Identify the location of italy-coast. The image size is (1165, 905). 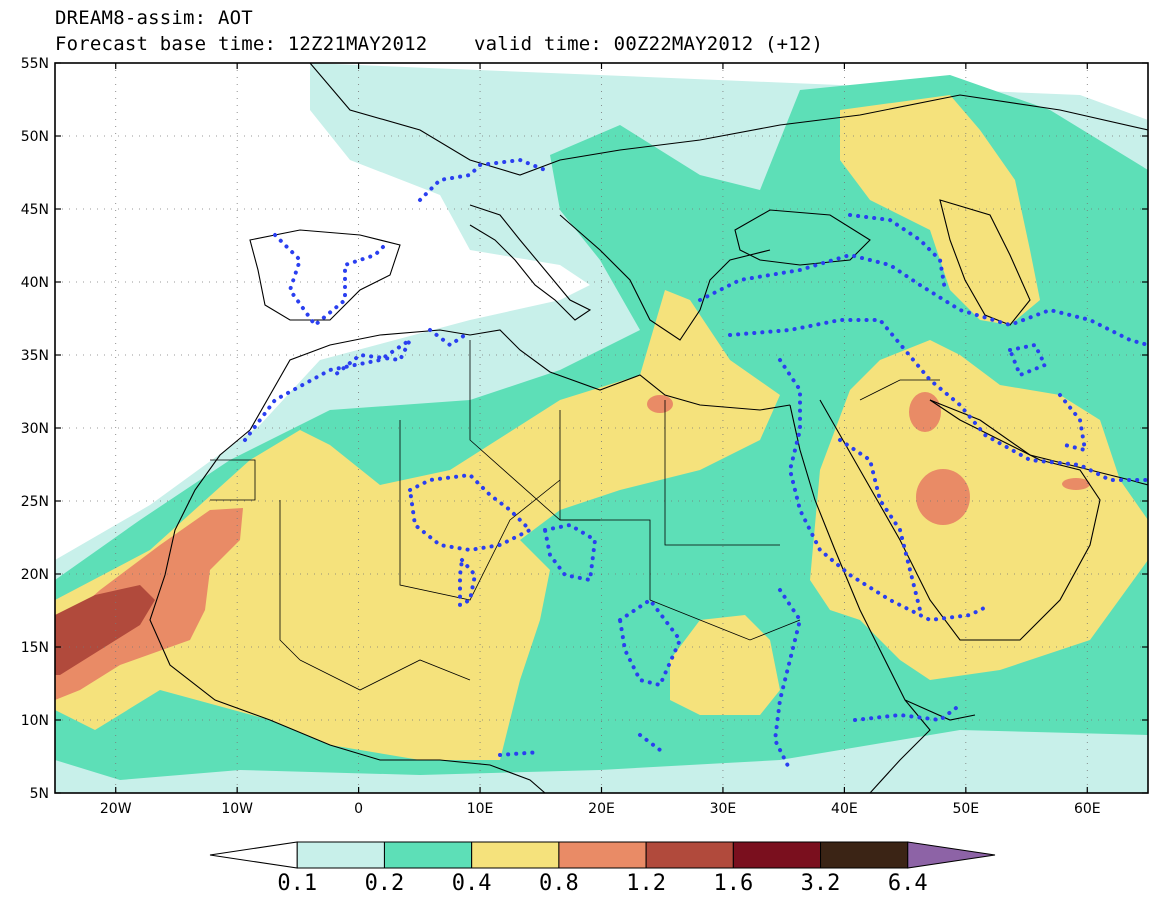
(530, 262).